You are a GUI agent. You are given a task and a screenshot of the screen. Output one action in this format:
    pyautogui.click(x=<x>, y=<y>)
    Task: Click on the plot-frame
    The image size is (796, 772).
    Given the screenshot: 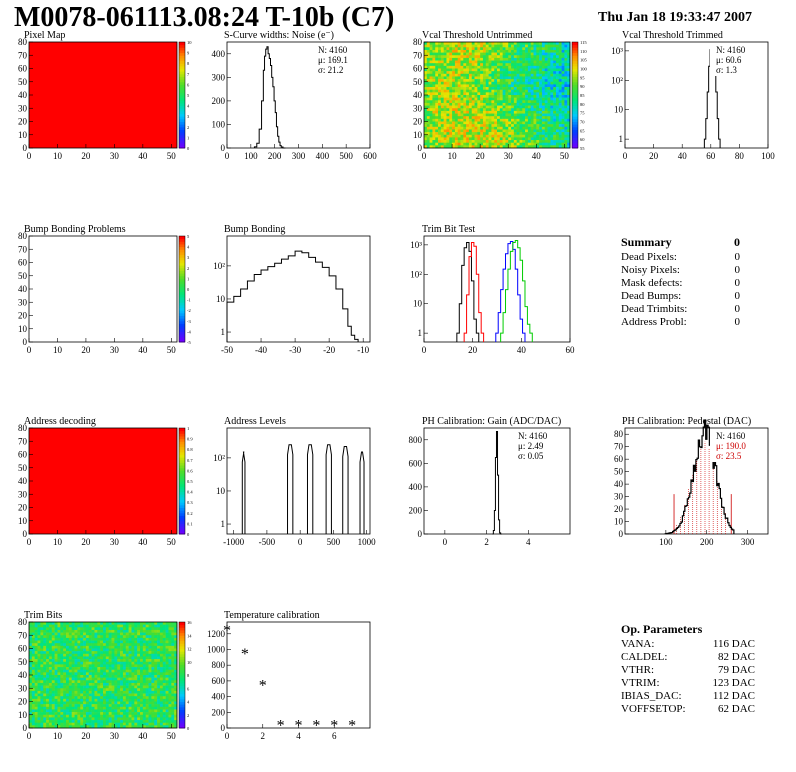 What is the action you would take?
    pyautogui.click(x=696, y=481)
    